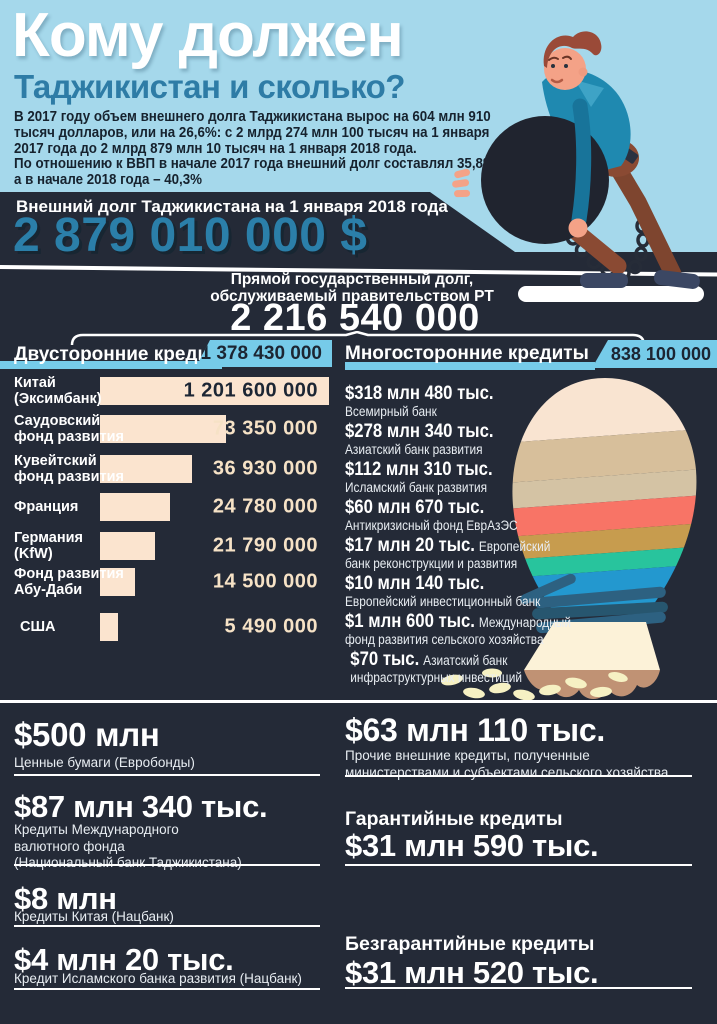 This screenshot has height=1024, width=717. I want to click on amount-label: $10 млн 140 тыс., so click(415, 583).